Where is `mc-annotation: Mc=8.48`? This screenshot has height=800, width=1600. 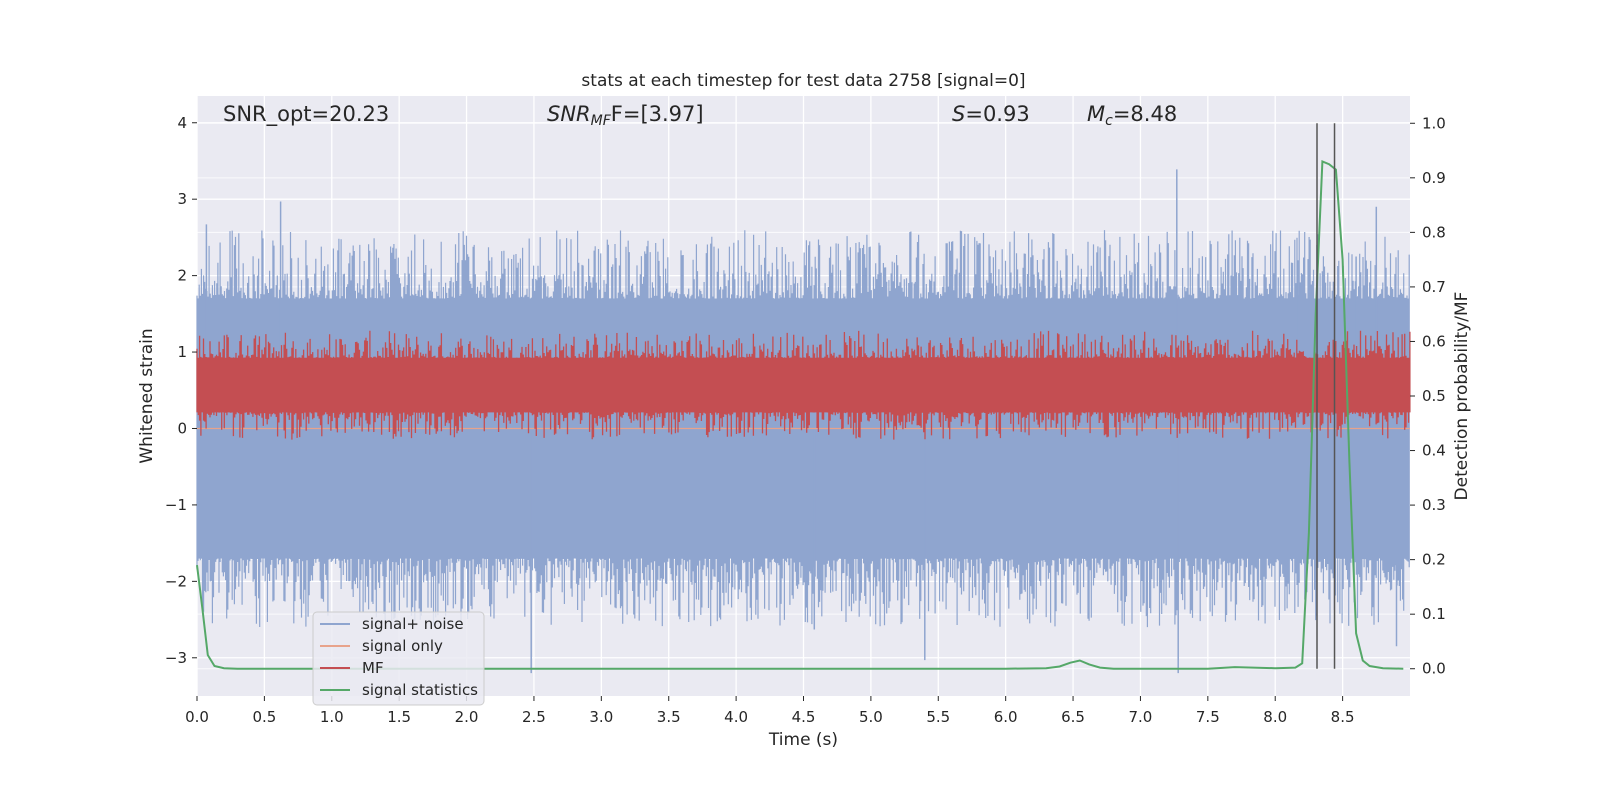 mc-annotation: Mc=8.48 is located at coordinates (1132, 115).